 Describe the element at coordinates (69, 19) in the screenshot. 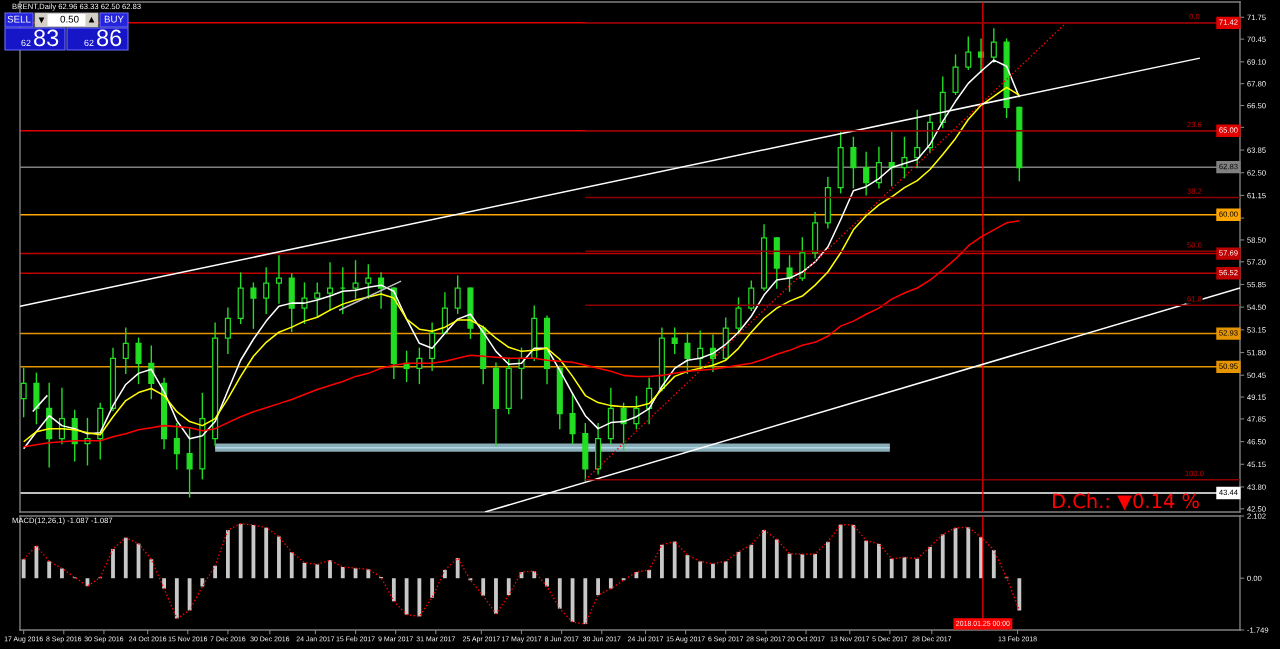

I see `annotation: 0.50` at that location.